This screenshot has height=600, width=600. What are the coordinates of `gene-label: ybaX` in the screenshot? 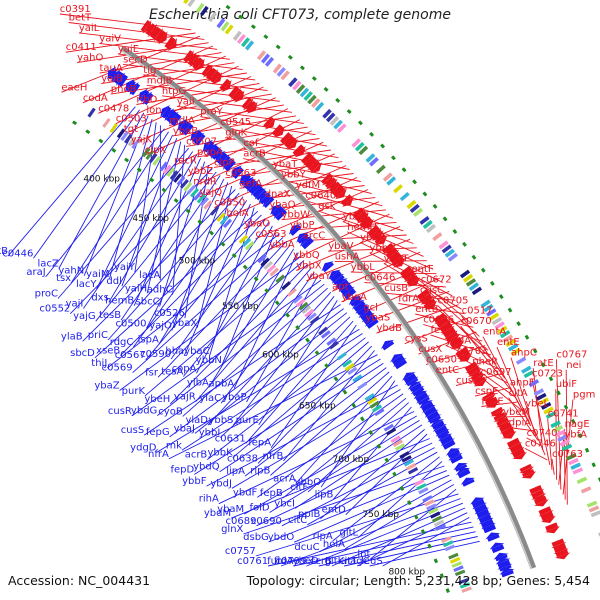 It's located at (184, 323).